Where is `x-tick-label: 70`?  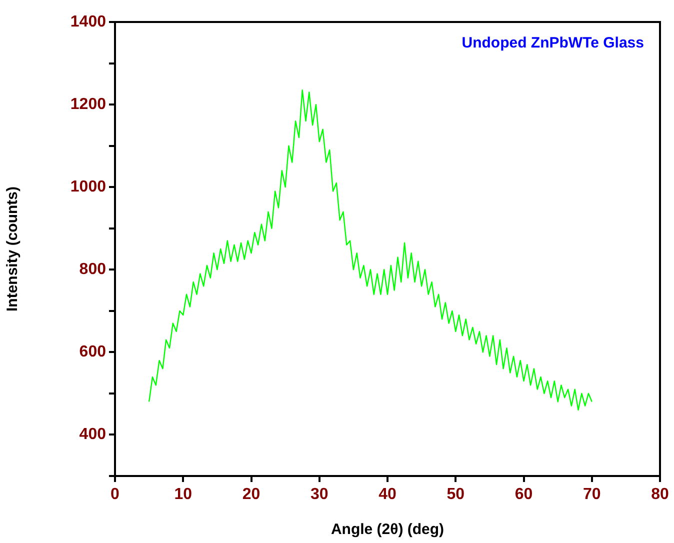
x-tick-label: 70 is located at coordinates (591, 495).